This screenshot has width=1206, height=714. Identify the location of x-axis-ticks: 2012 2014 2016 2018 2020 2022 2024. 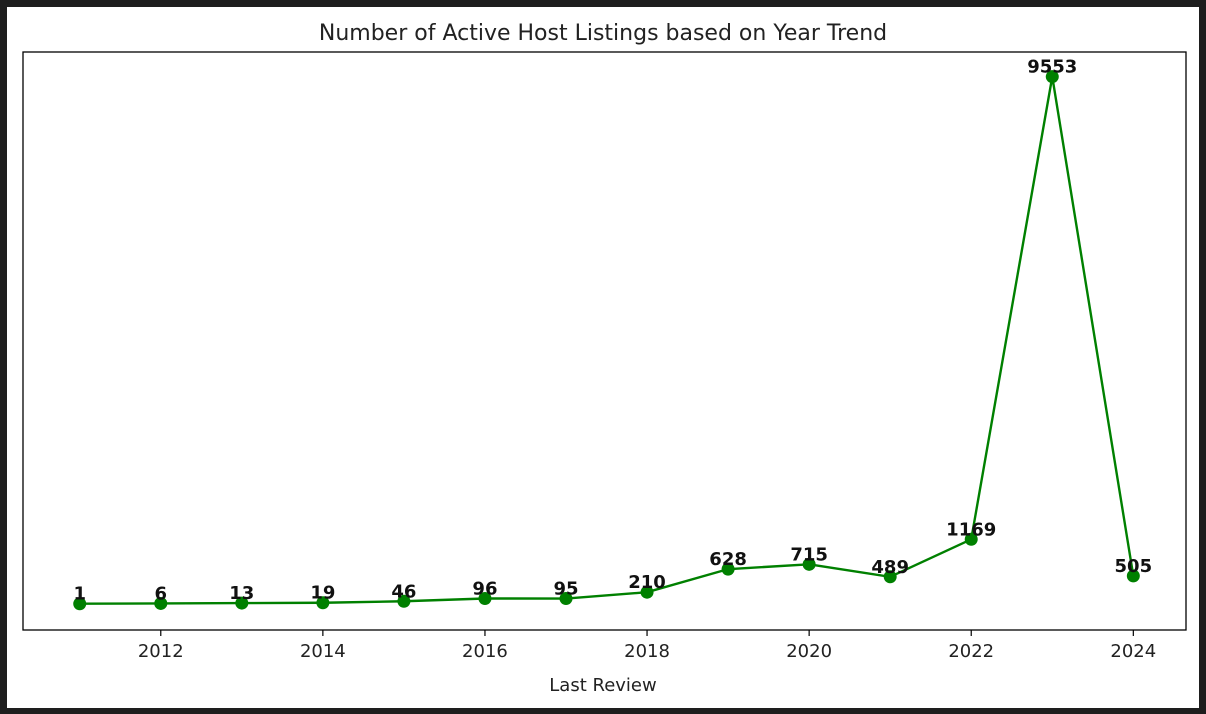
(647, 646).